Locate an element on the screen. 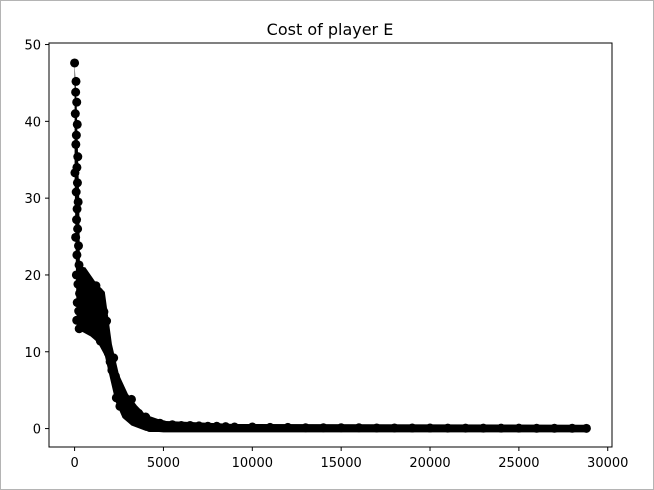 The width and height of the screenshot is (654, 490). x-tick-label: 5000 is located at coordinates (163, 463).